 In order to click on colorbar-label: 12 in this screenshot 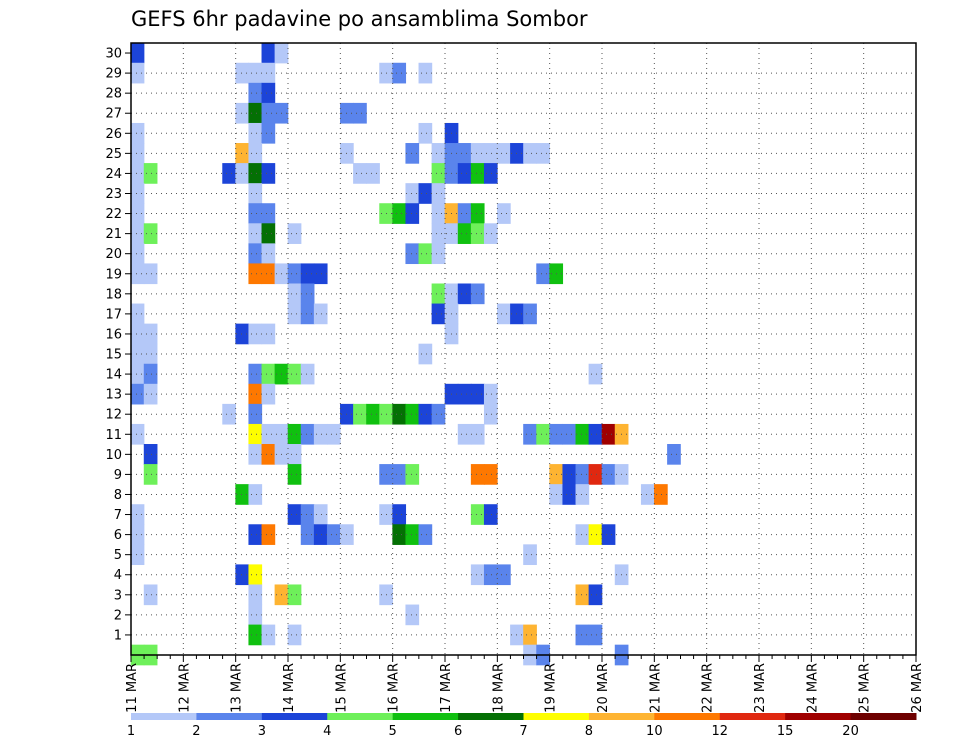, I will do `click(719, 731)`.